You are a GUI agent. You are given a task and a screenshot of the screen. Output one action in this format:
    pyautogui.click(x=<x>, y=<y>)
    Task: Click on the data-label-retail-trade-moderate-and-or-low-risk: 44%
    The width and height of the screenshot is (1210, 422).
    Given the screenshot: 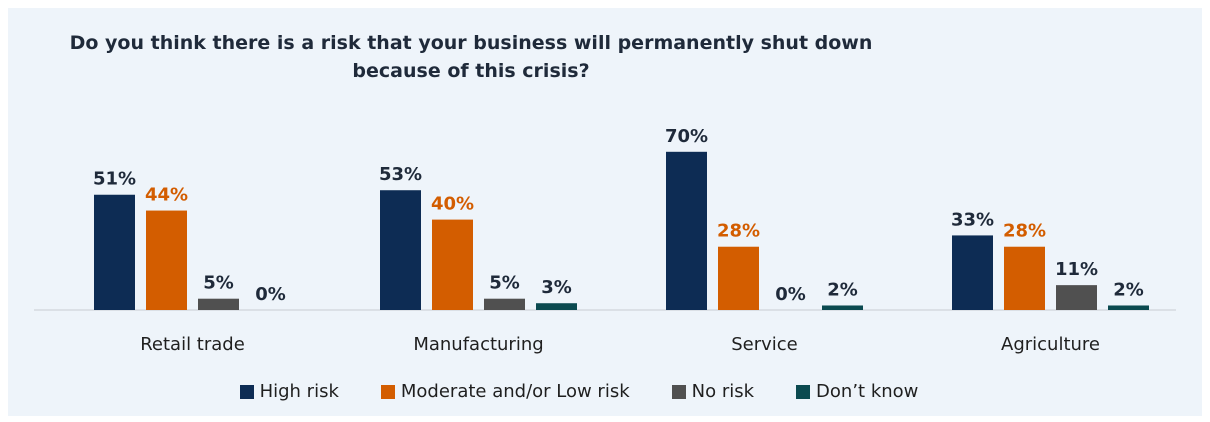 What is the action you would take?
    pyautogui.click(x=166, y=195)
    